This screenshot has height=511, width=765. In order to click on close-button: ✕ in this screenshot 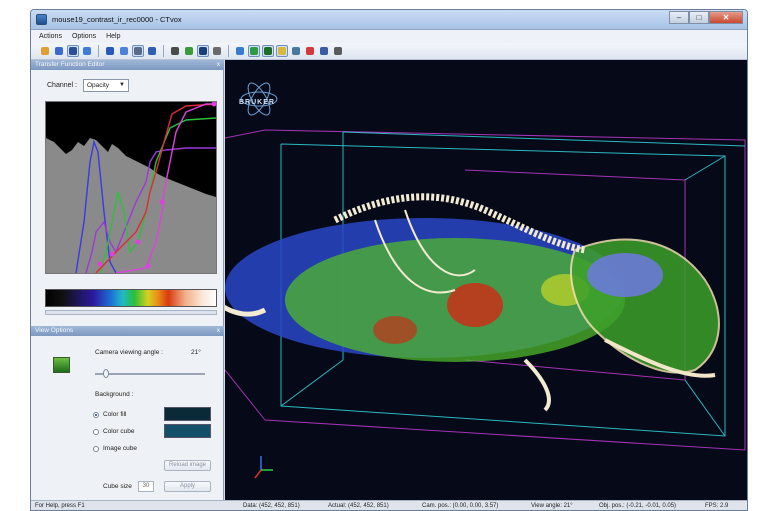, I will do `click(726, 17)`.